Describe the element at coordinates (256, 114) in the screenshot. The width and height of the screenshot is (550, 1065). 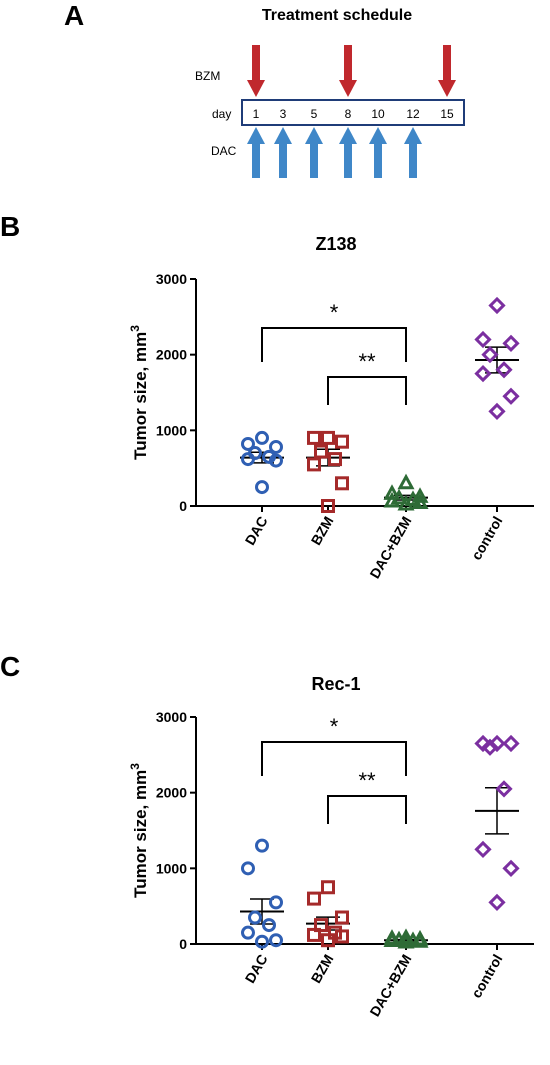
I see `day-label: 1` at that location.